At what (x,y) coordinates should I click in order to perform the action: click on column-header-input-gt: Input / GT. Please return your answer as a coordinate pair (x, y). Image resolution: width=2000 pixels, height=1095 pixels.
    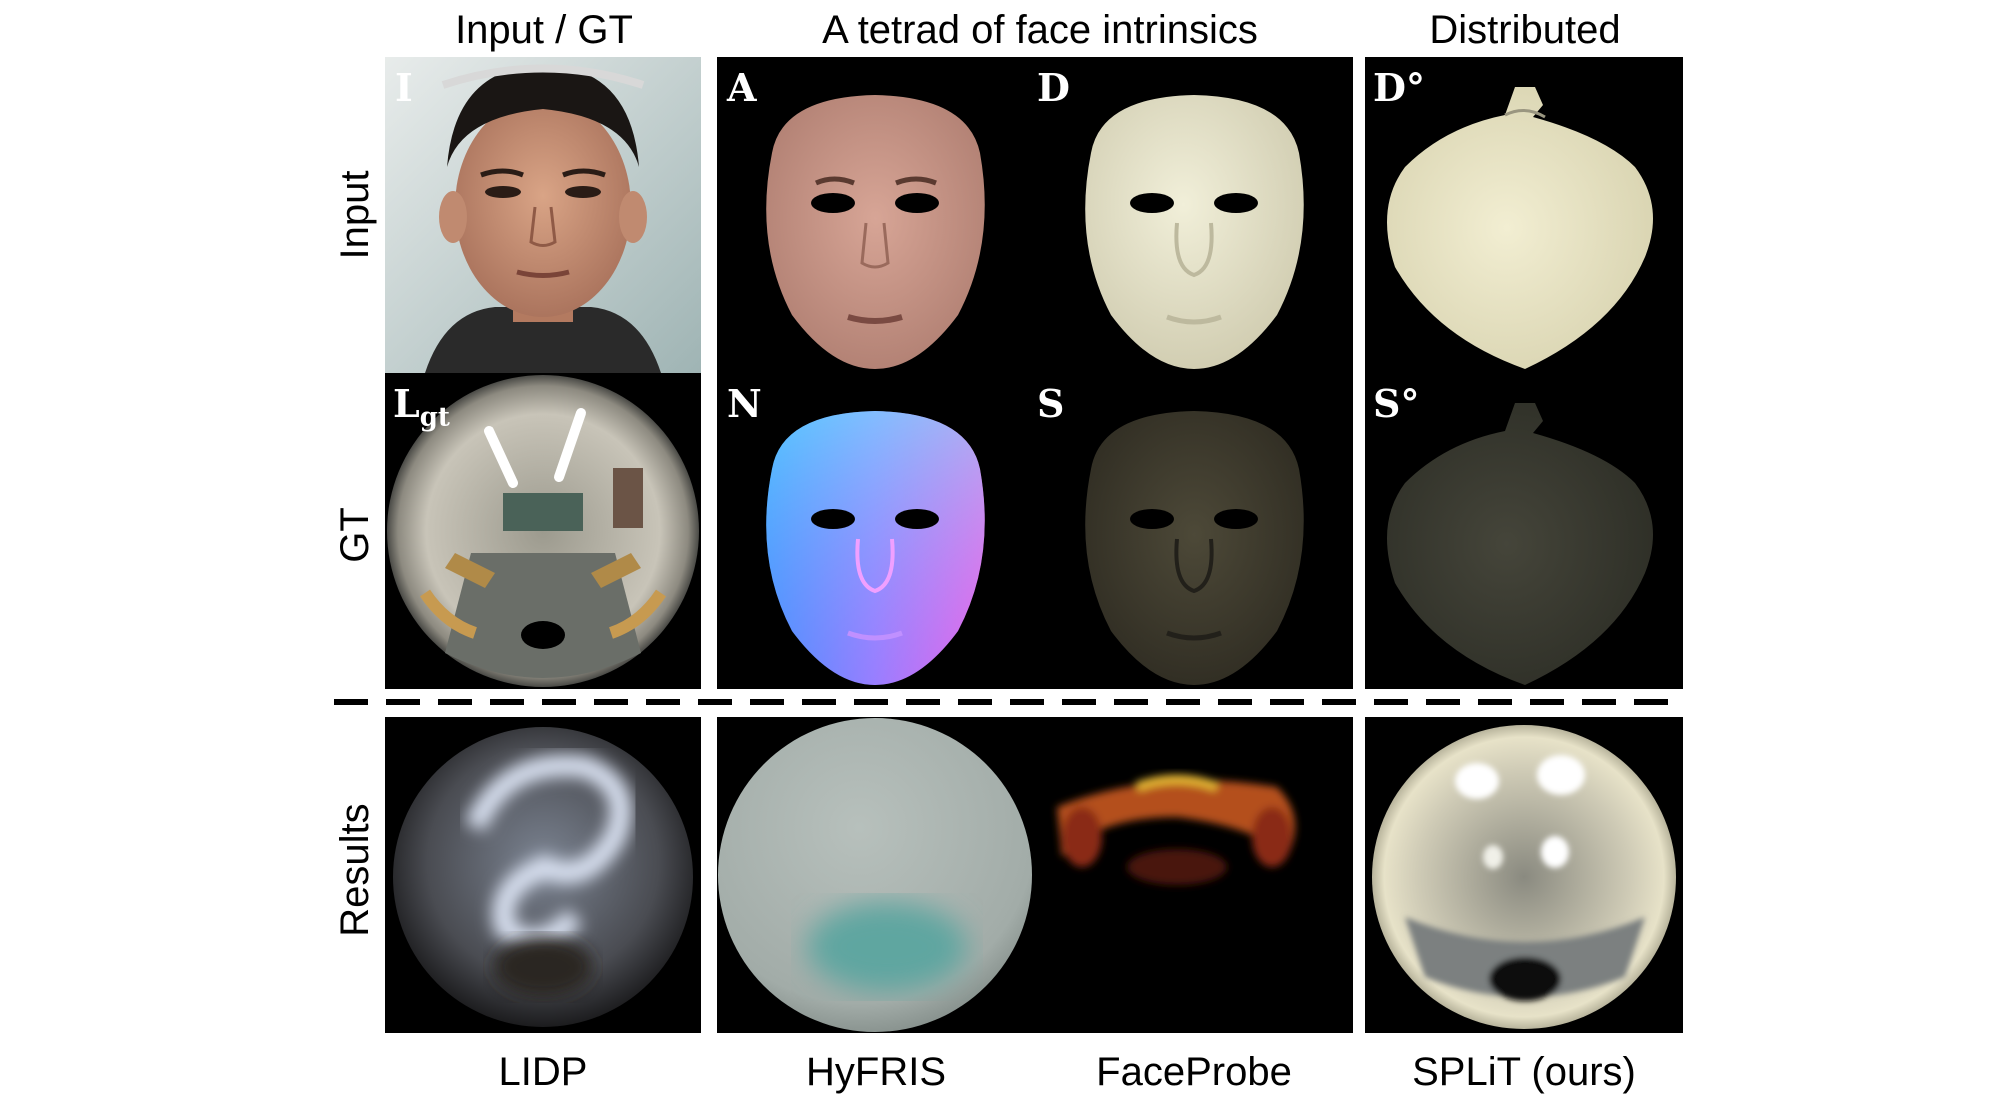
    Looking at the image, I should click on (544, 30).